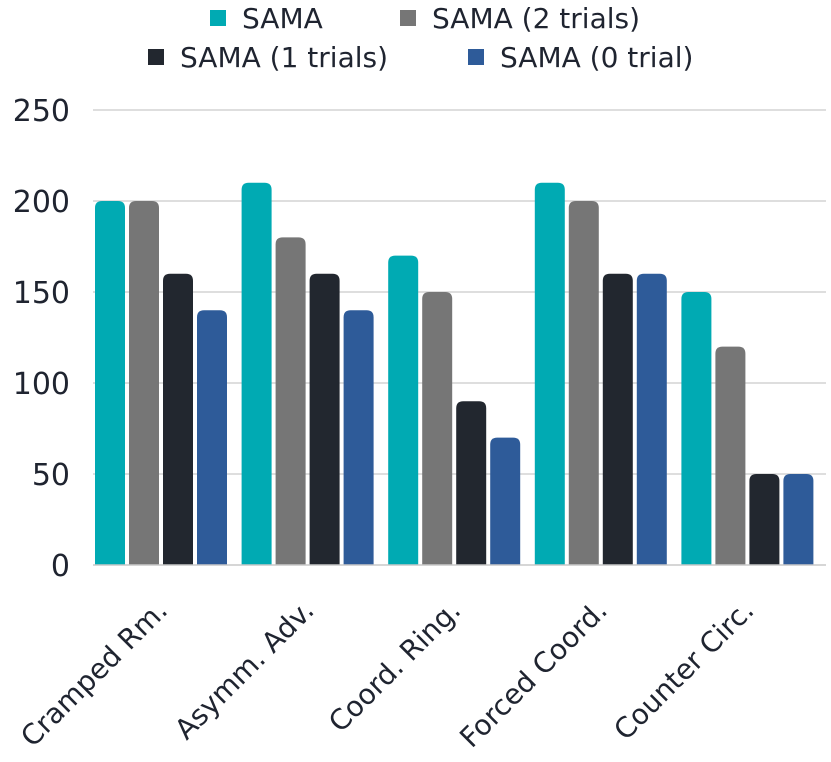  Describe the element at coordinates (41, 111) in the screenshot. I see `y-tick-label-250: 250` at that location.